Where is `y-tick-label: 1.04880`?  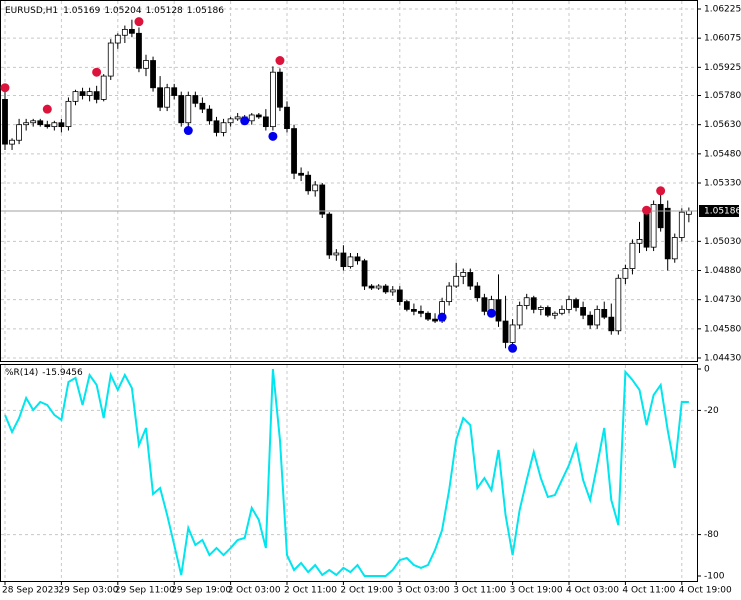
y-tick-label: 1.04880 is located at coordinates (722, 271).